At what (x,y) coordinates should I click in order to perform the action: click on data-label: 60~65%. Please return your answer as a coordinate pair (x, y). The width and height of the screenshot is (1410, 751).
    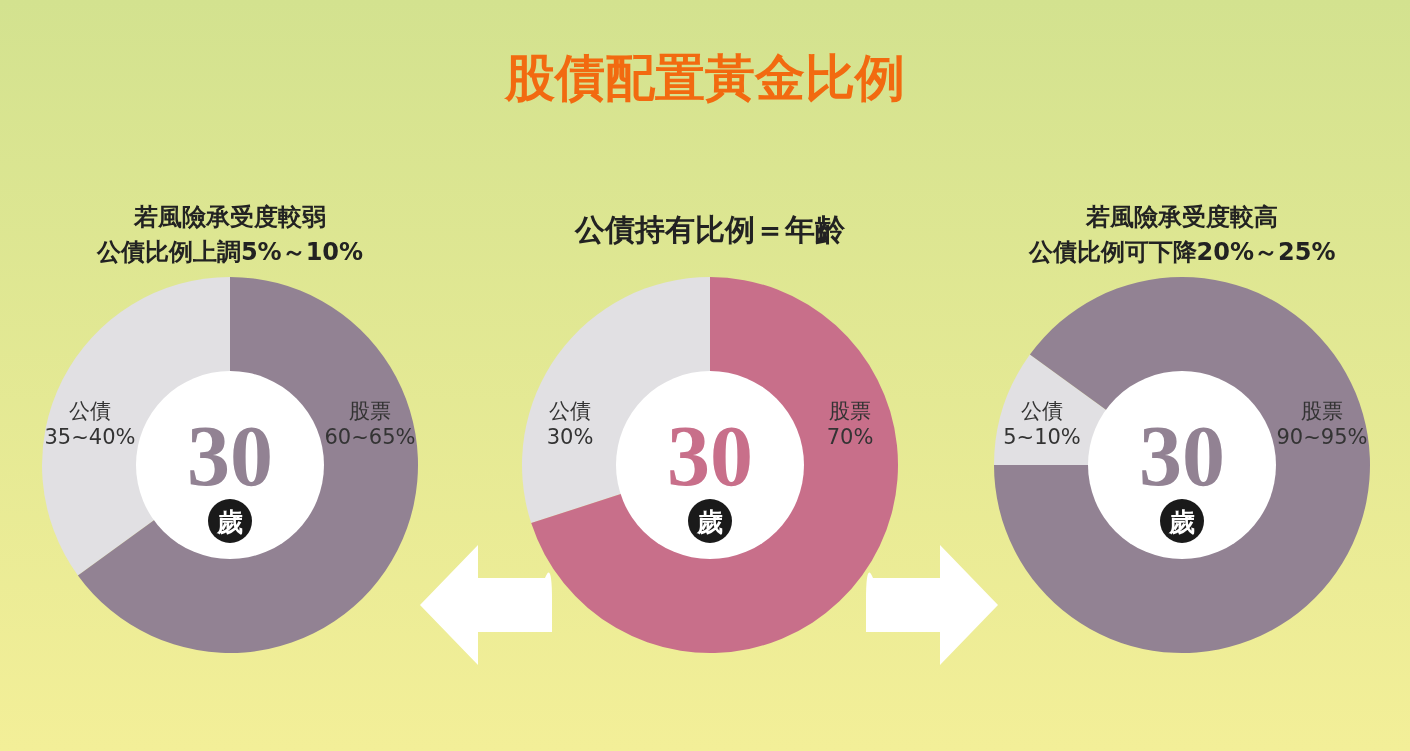
    Looking at the image, I should click on (370, 437).